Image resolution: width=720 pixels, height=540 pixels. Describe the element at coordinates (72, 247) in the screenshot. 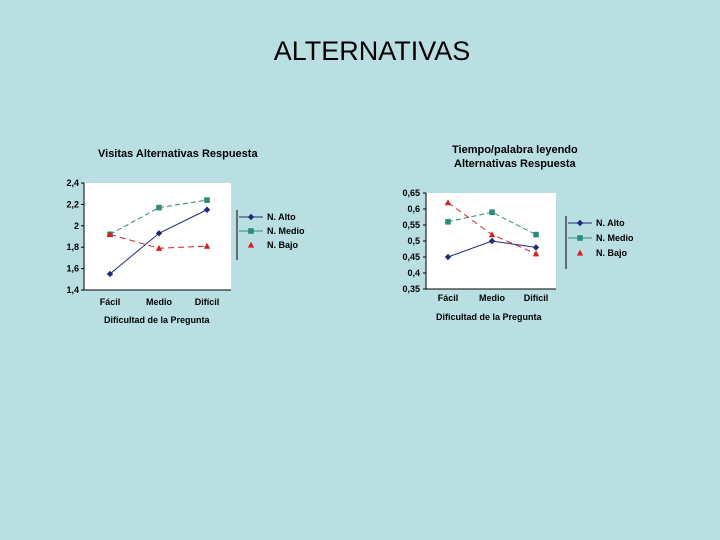

I see `y-tick-label: 1,8` at that location.